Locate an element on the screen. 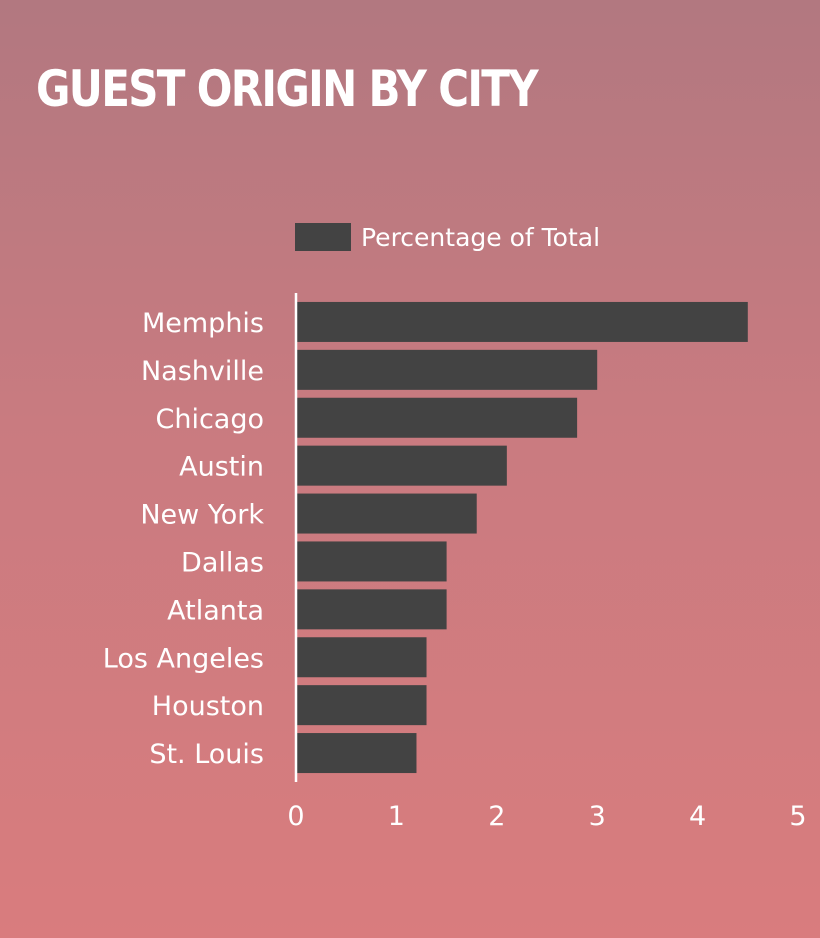 This screenshot has height=938, width=820. legend-swatch is located at coordinates (323, 237).